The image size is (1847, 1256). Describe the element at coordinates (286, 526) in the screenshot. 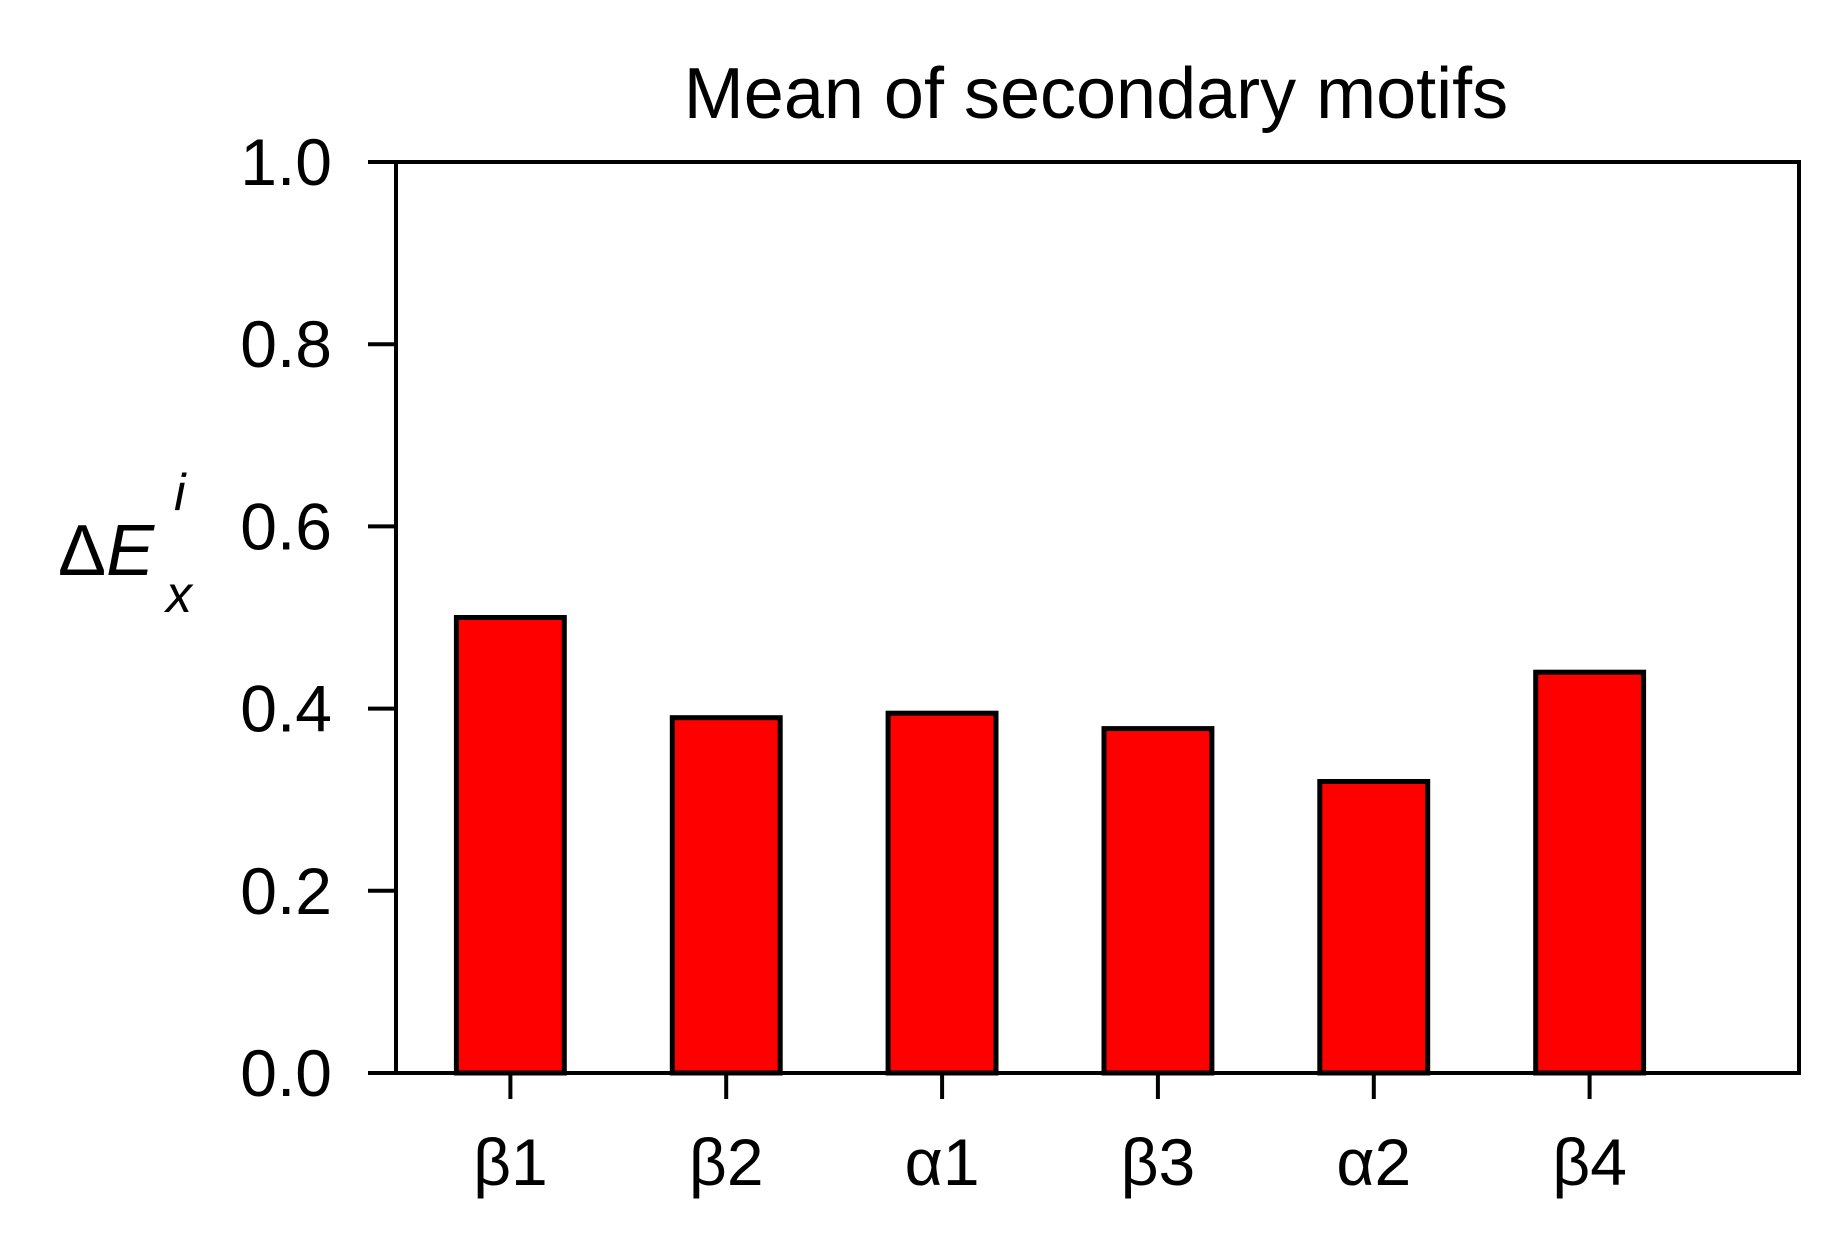

I see `y-tick-label-3: 0.6` at that location.